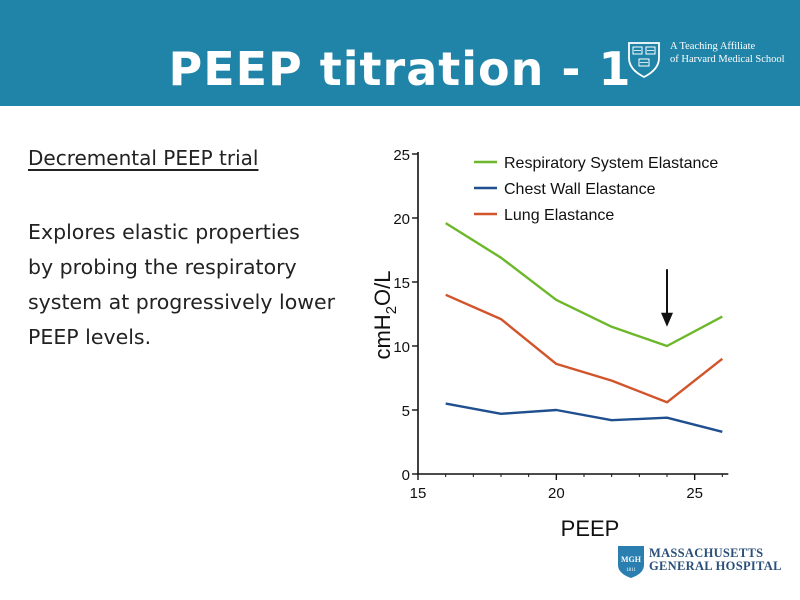 This screenshot has width=800, height=600. I want to click on mgh-logo-text: MGH, so click(631, 559).